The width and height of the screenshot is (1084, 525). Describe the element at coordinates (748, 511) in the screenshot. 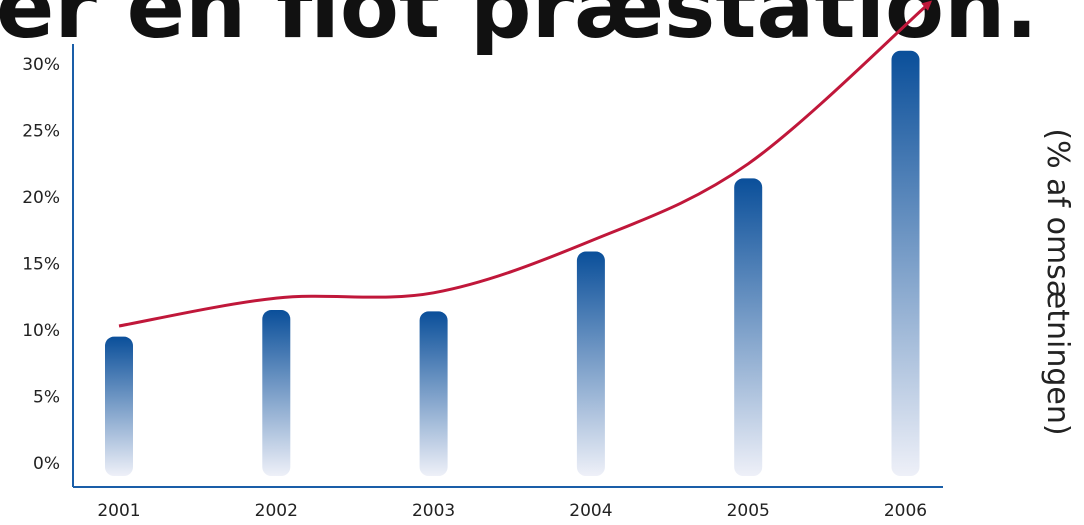

I see `x-tick-label: 2005` at that location.